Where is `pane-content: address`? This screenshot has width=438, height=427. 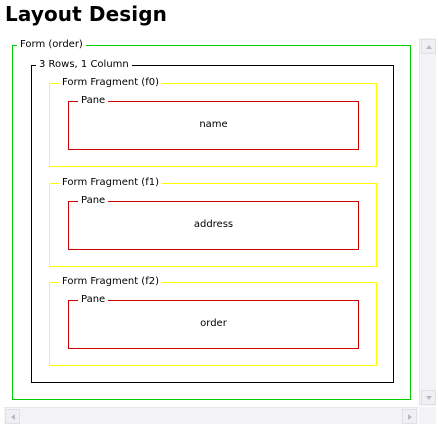 pane-content: address is located at coordinates (213, 224).